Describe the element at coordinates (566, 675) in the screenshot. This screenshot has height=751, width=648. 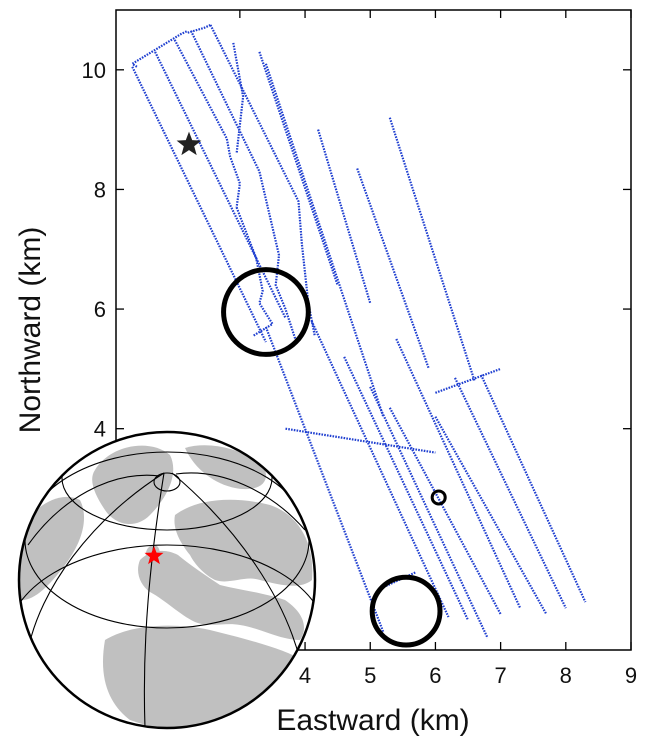
I see `x-tick-label: 8` at that location.